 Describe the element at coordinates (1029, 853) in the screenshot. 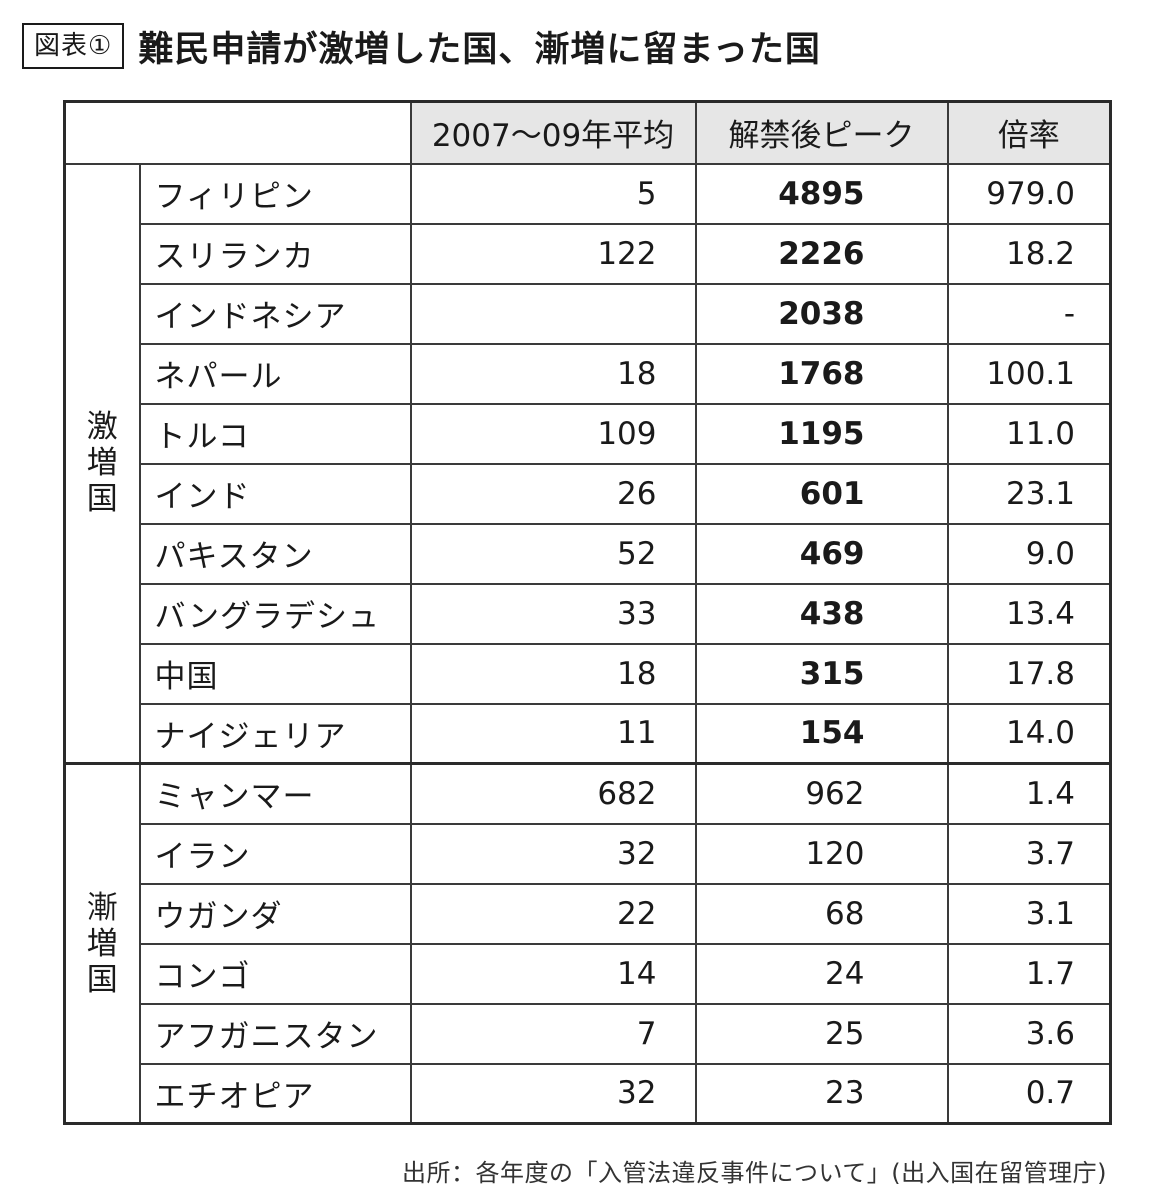

I see `ratio-cell: 3.7` at that location.